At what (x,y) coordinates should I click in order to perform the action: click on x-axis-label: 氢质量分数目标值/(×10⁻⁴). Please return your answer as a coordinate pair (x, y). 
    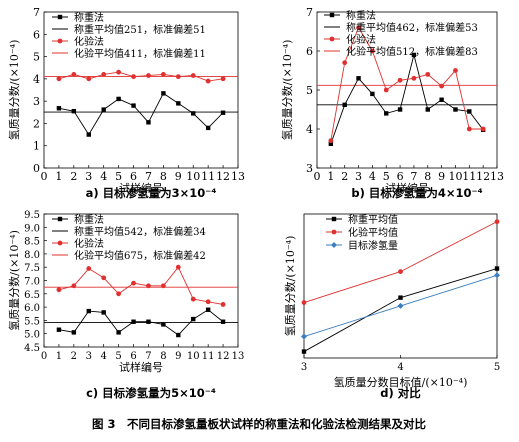
    Looking at the image, I should click on (401, 382).